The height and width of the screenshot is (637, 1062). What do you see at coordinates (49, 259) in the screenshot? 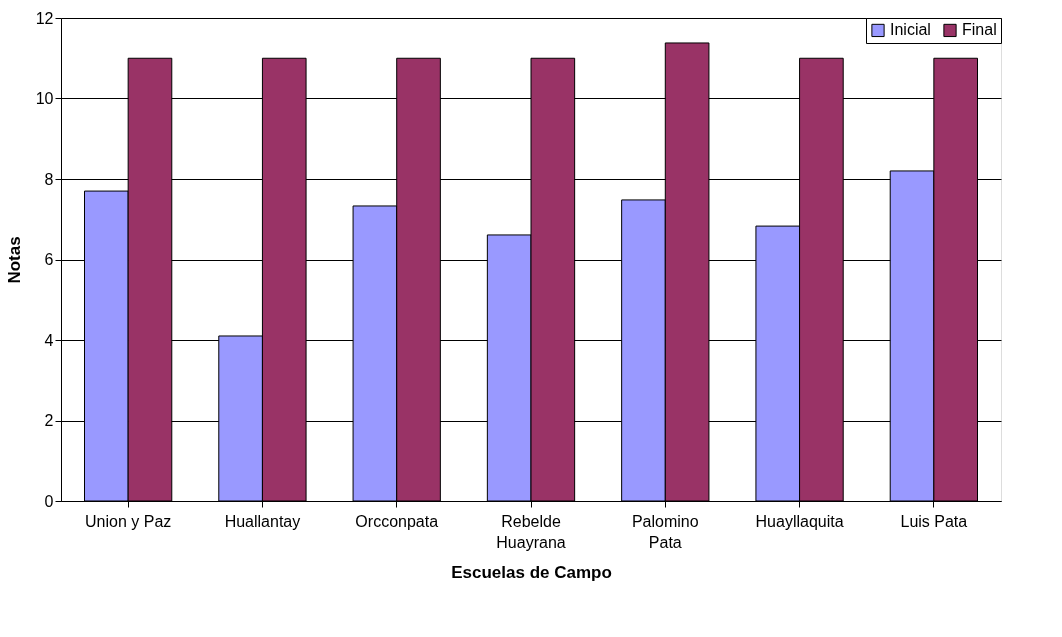
I see `y-tick-label: 6` at bounding box center [49, 259].